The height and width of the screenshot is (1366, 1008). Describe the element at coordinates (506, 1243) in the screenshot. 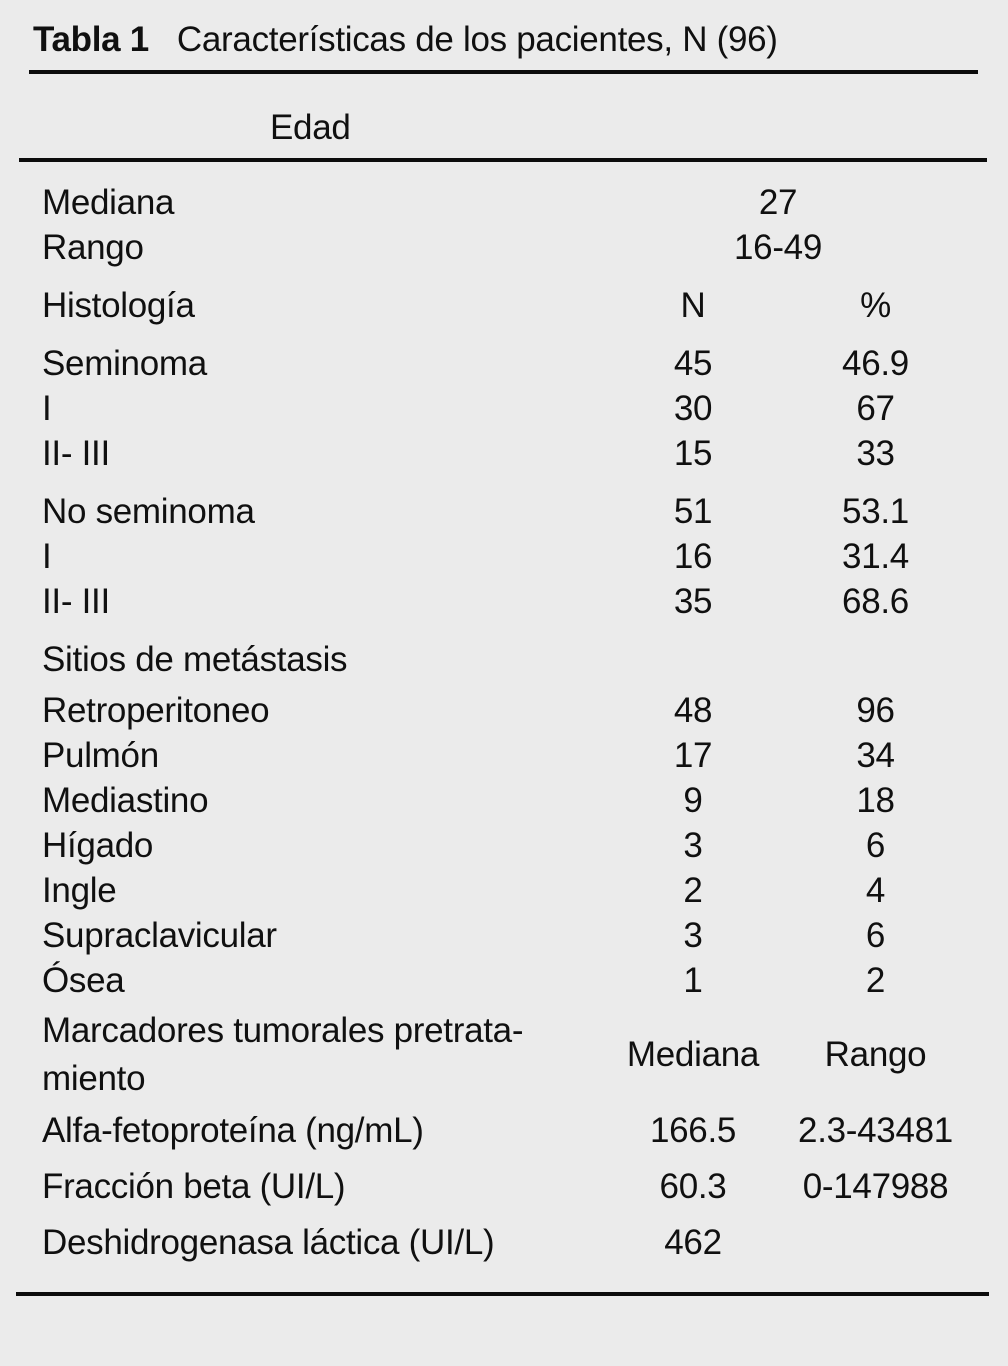

I see `table-row: Deshidrogenasa láctica (UI/L) 462` at that location.